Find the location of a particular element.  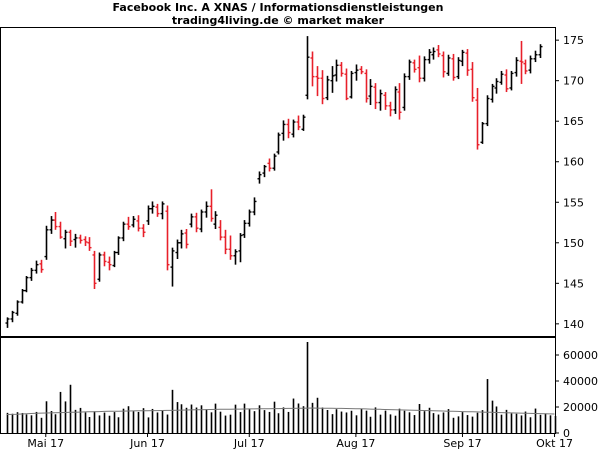

volume-axis: 0 20000 40000 60000 is located at coordinates (576, 394).